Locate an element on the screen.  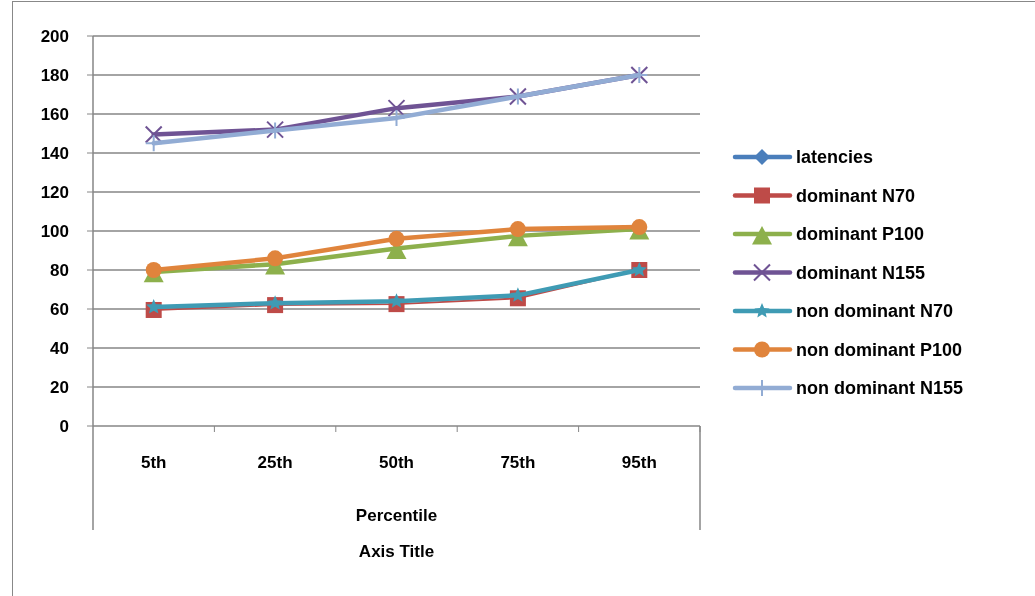
y-tick-label: 40 is located at coordinates (59, 348).